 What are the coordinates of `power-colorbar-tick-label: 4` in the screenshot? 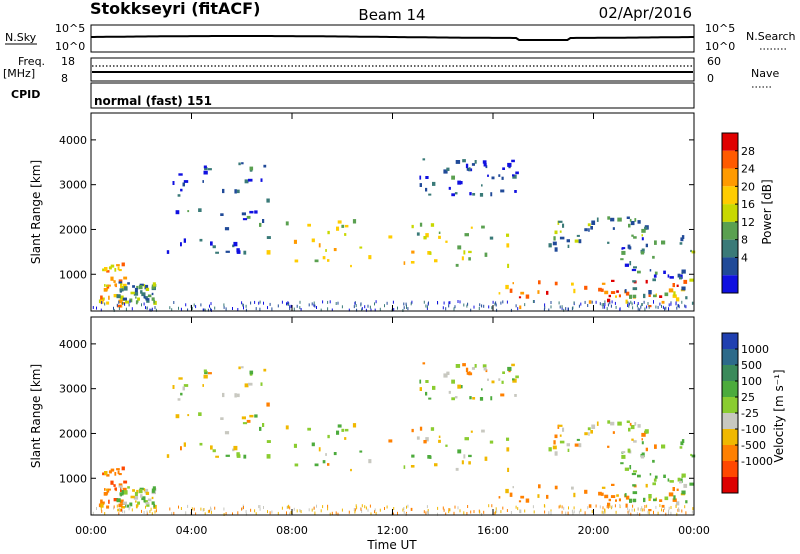 It's located at (744, 257).